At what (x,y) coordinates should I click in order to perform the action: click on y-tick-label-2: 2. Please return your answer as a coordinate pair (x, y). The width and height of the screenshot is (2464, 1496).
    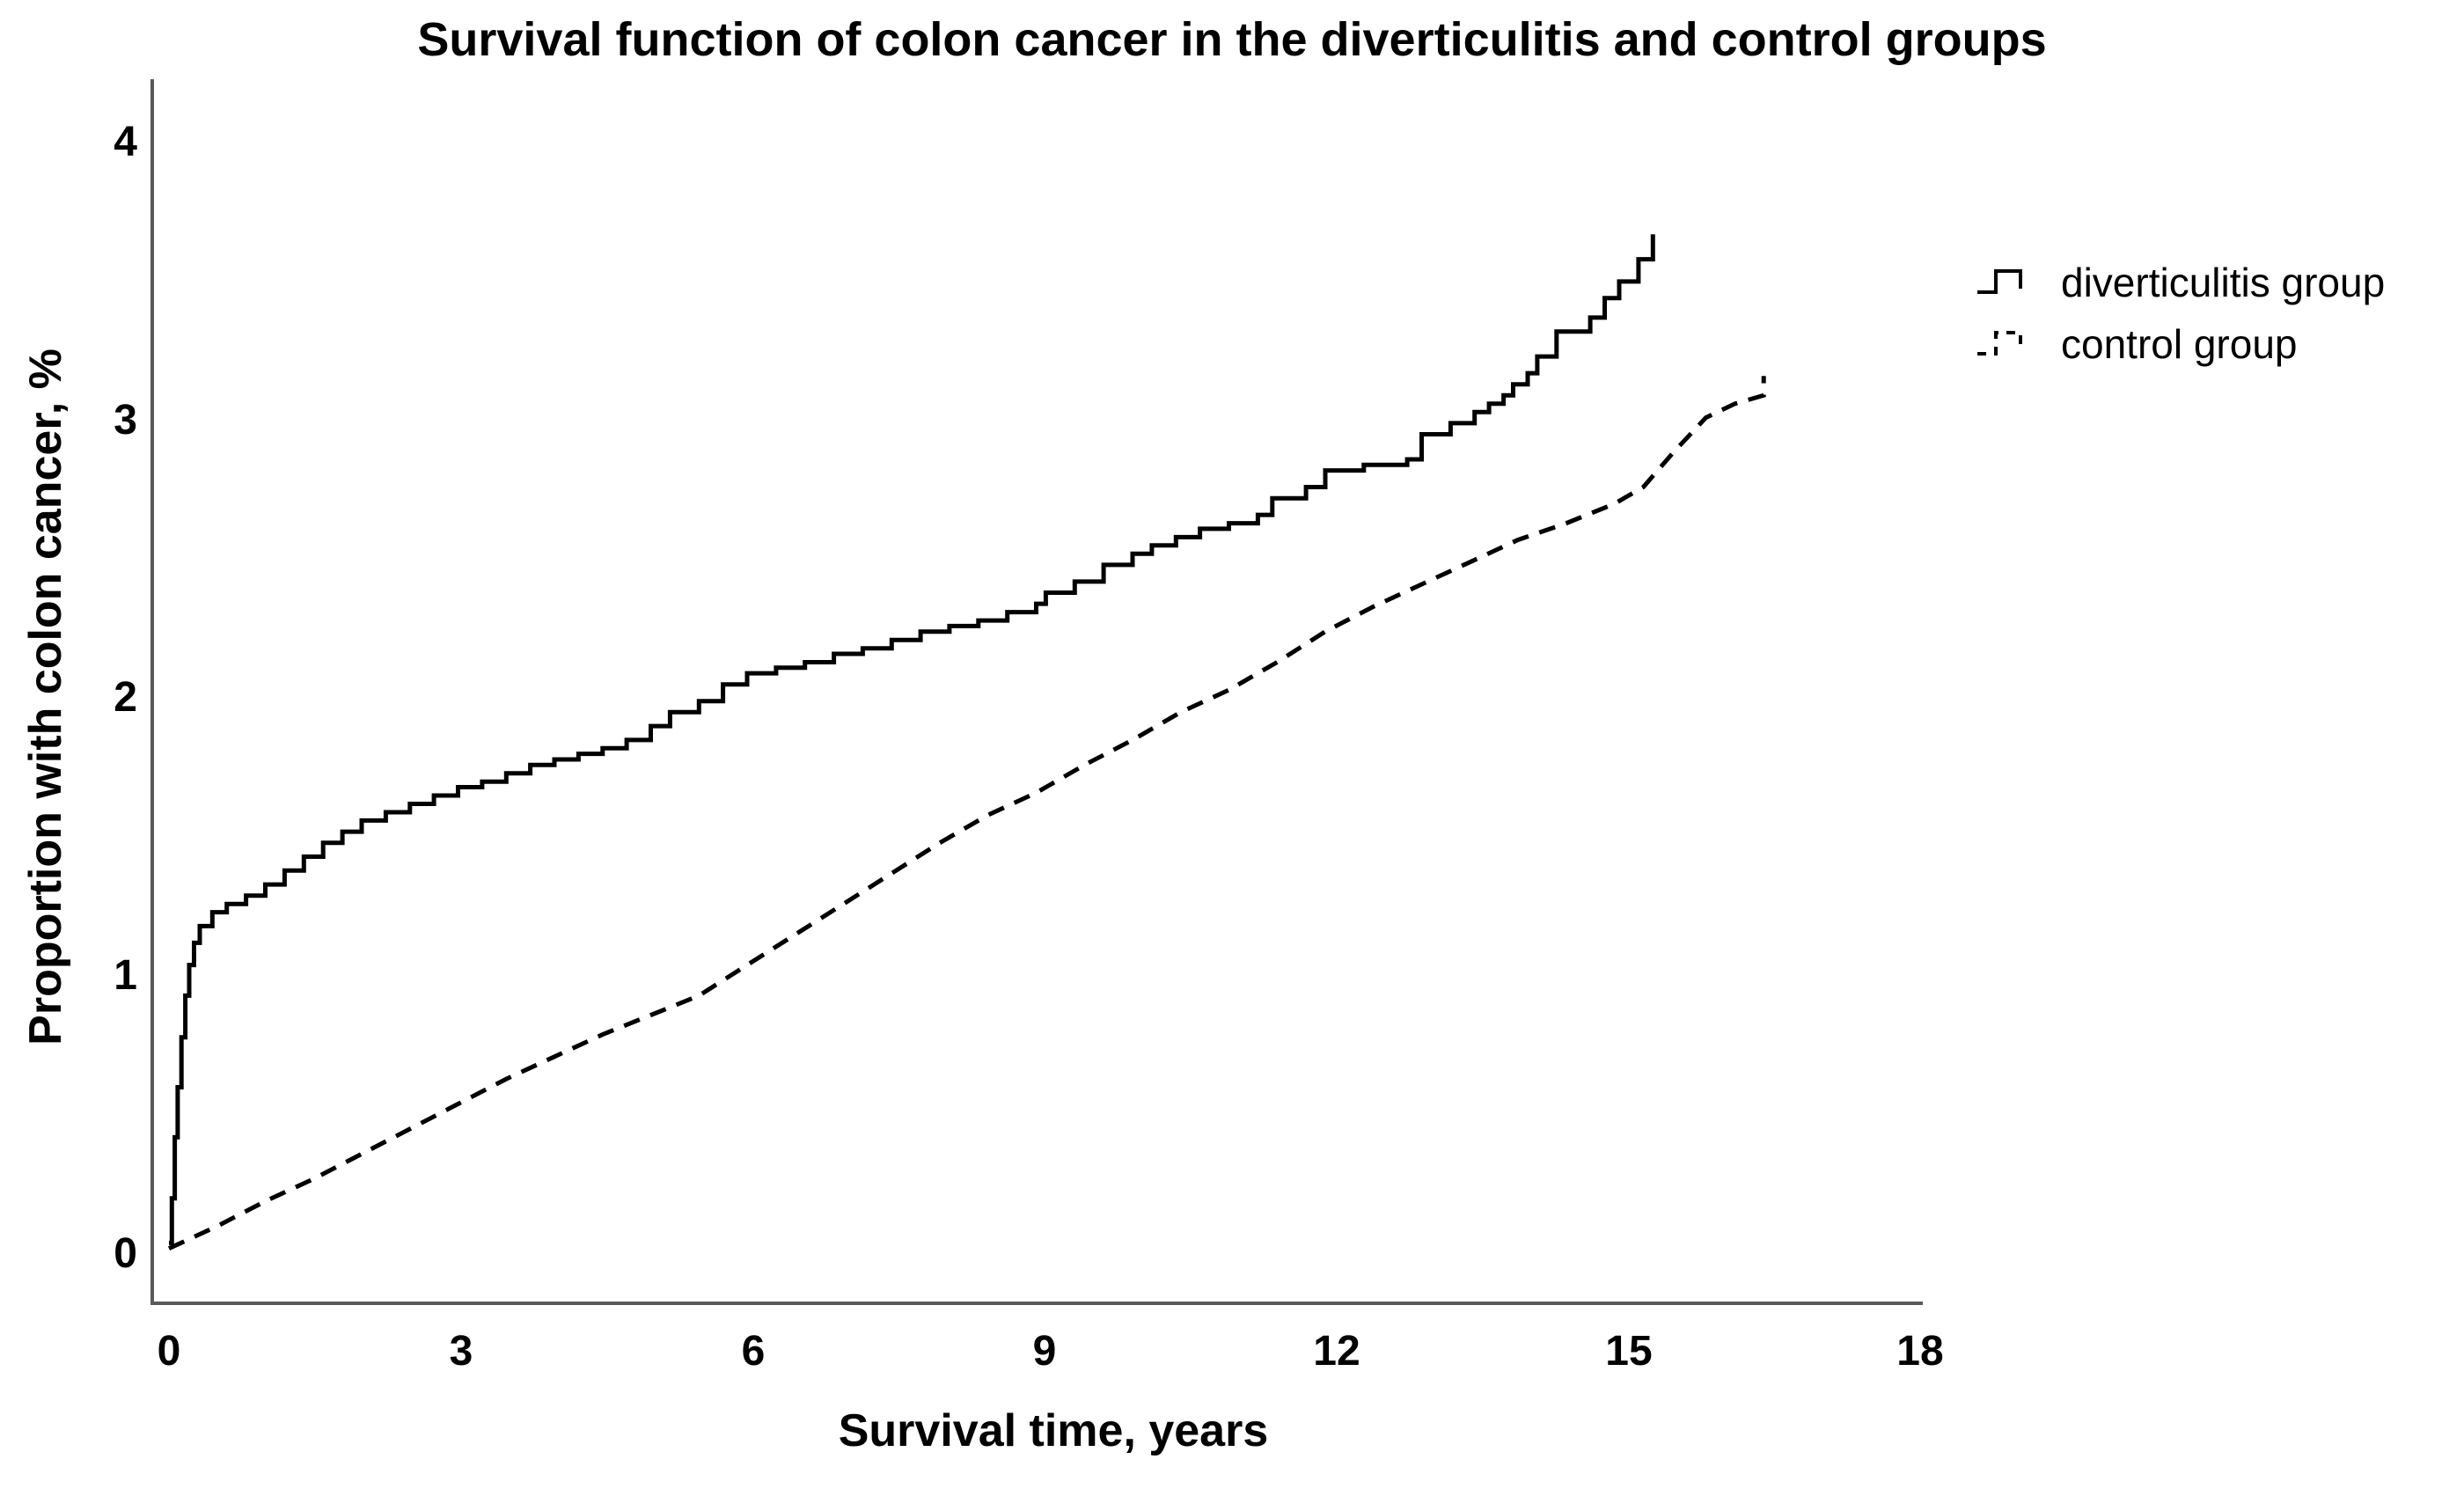
    Looking at the image, I should click on (126, 698).